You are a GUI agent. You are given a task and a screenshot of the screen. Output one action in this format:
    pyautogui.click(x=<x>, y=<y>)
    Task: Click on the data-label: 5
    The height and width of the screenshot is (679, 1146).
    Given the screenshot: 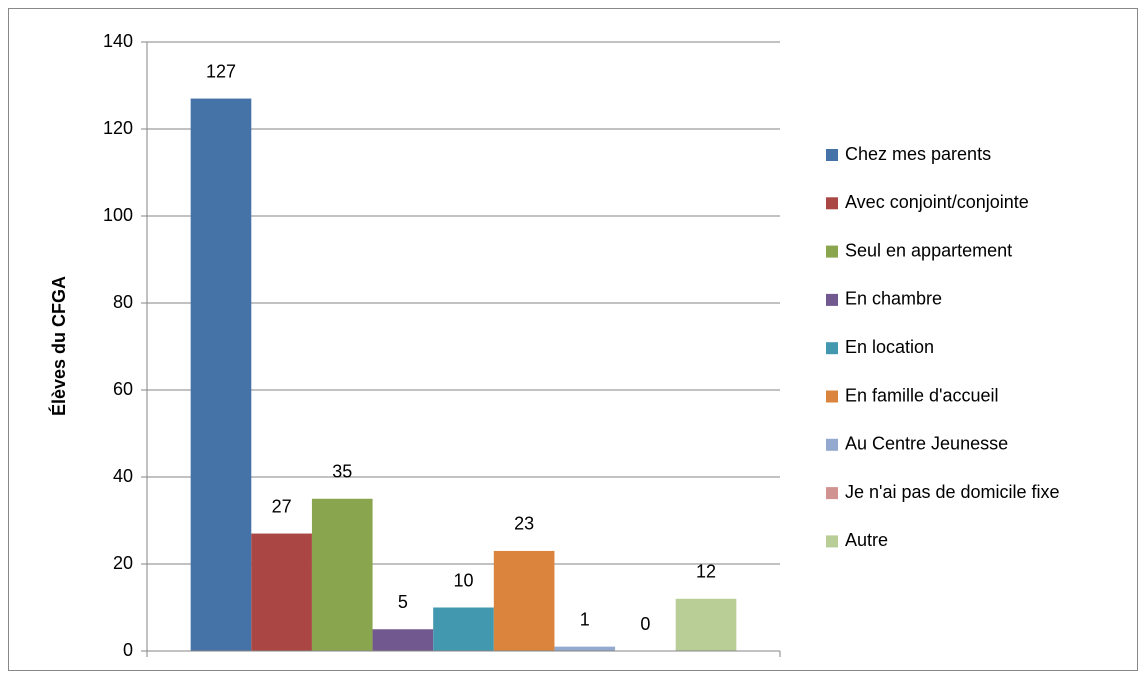 What is the action you would take?
    pyautogui.click(x=403, y=602)
    